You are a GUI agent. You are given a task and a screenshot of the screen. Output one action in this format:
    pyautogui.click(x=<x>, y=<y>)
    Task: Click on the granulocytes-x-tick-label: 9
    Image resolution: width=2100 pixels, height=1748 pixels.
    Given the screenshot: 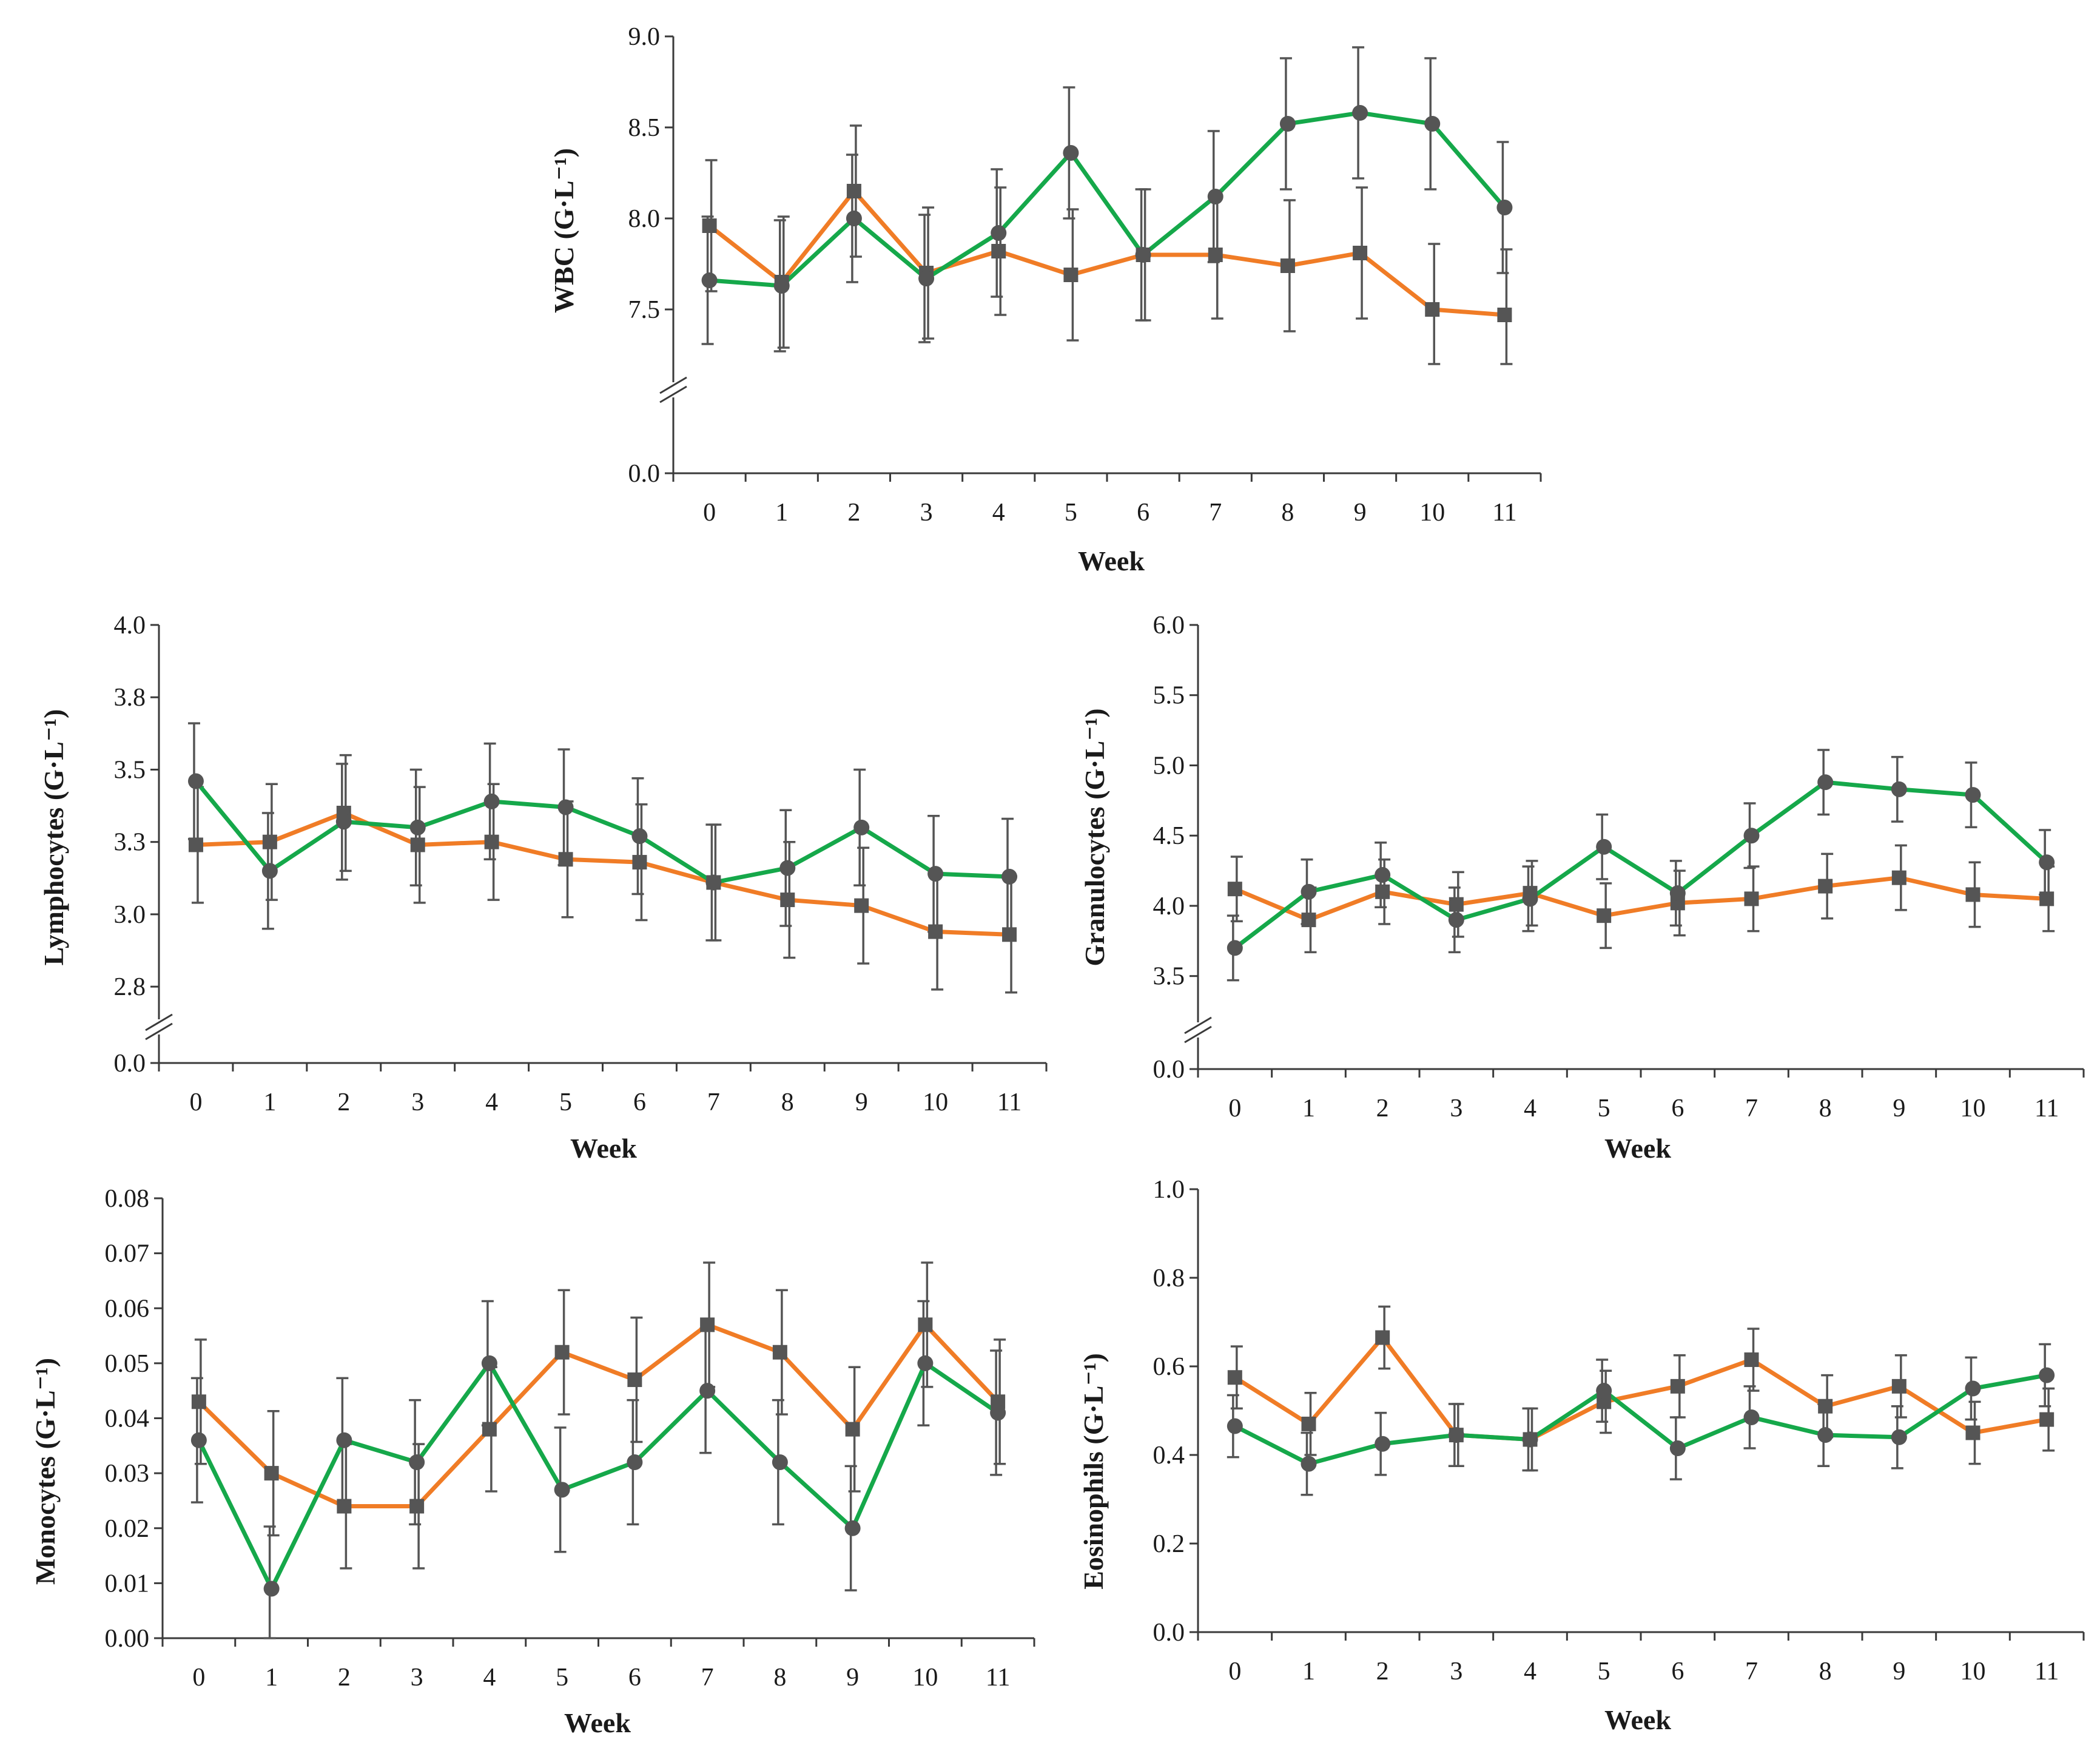 What is the action you would take?
    pyautogui.click(x=1899, y=1108)
    